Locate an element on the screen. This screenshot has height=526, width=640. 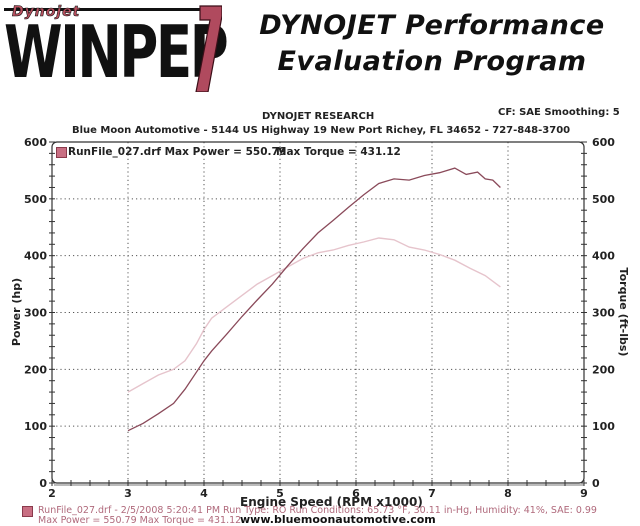
svg-text: 9 is located at coordinates (584, 493).